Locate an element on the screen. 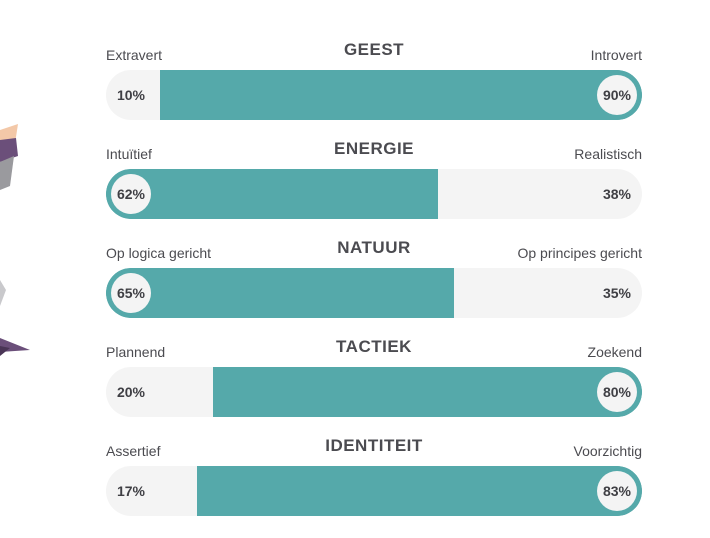  trait-left-percent: 17% is located at coordinates (131, 491).